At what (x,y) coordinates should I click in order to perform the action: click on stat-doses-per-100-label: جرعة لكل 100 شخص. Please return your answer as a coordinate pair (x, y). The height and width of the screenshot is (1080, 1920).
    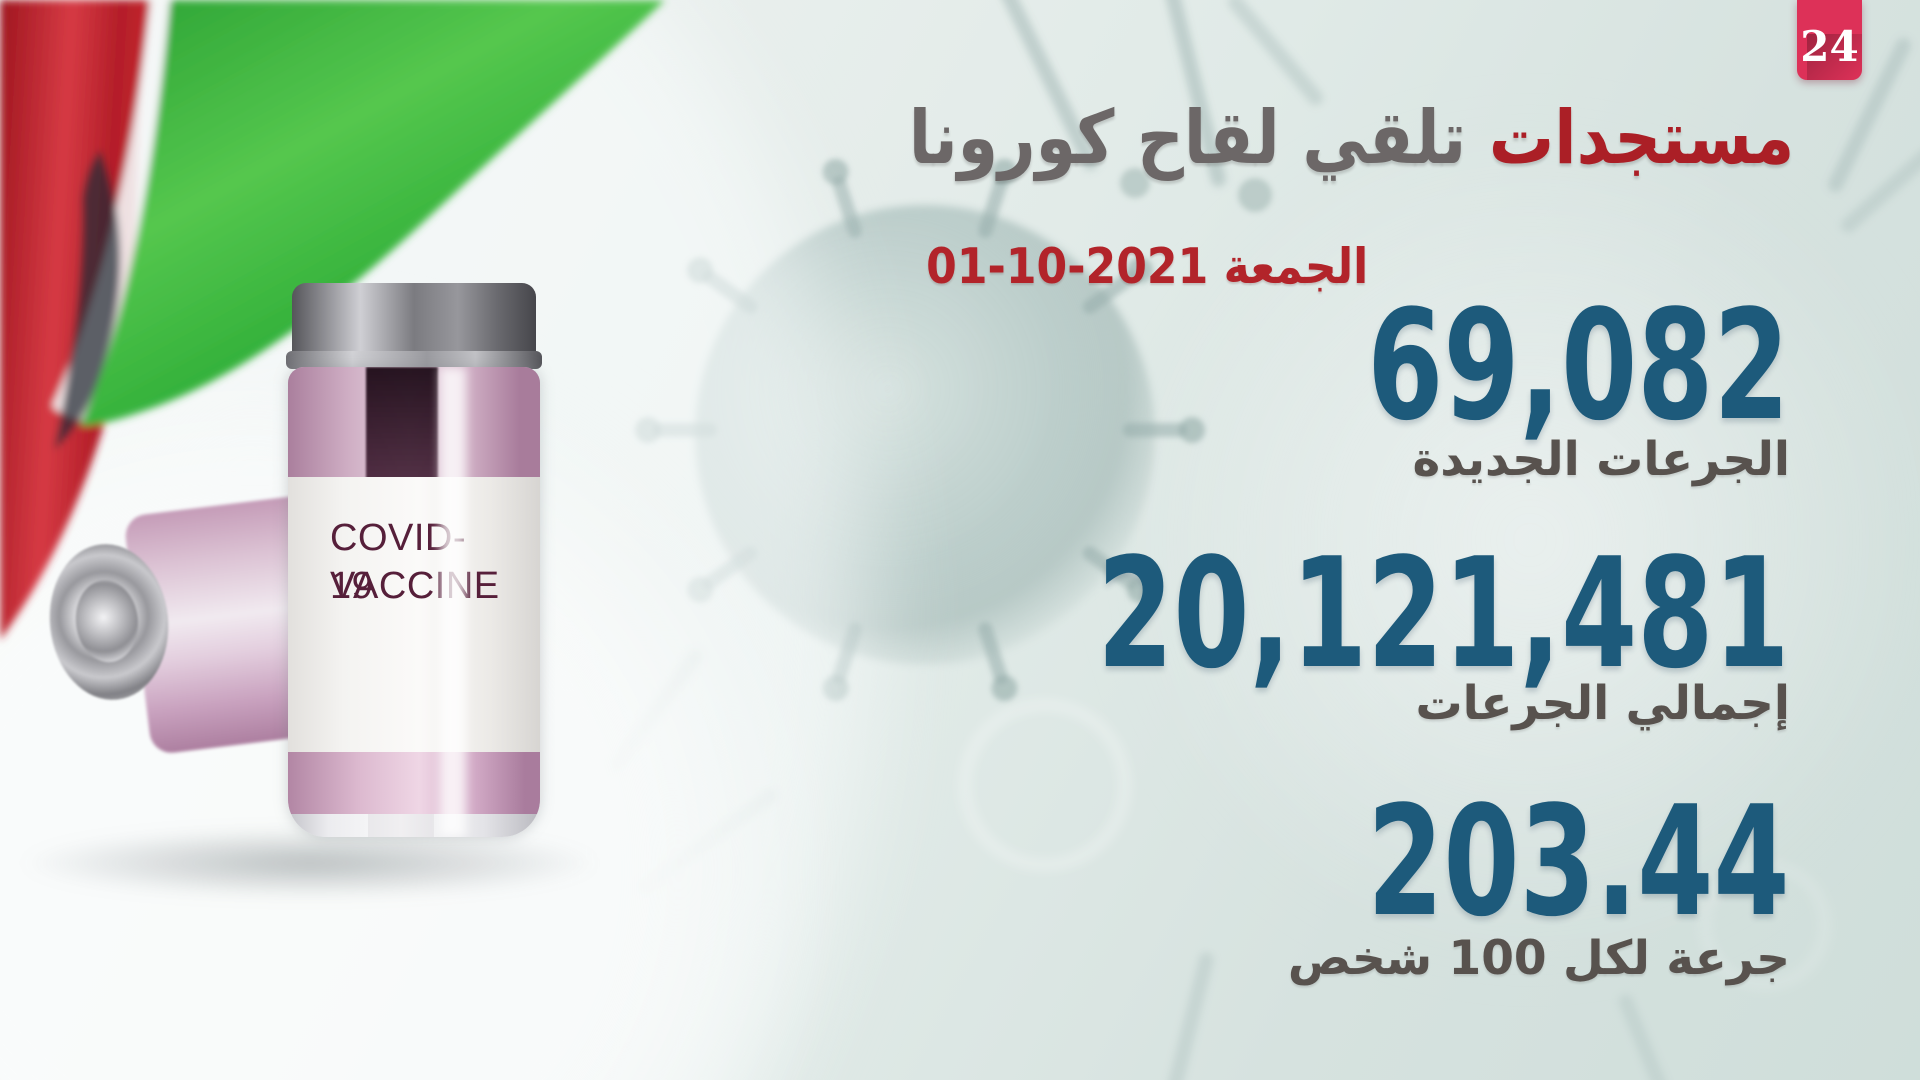
    Looking at the image, I should click on (1538, 958).